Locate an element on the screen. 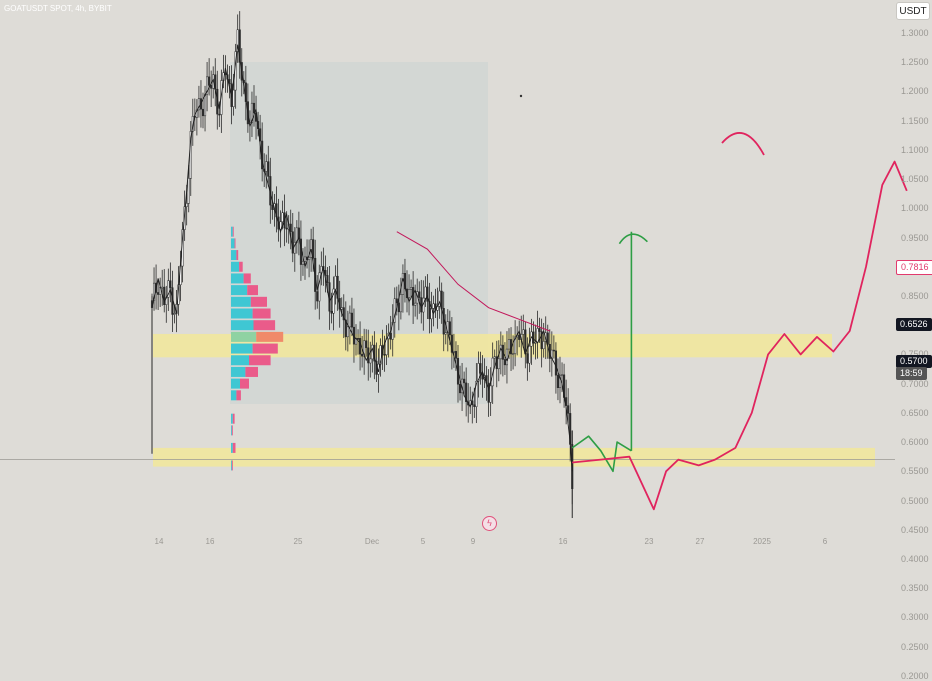 The height and width of the screenshot is (681, 932). level-price-tag: 0.7816 is located at coordinates (914, 267).